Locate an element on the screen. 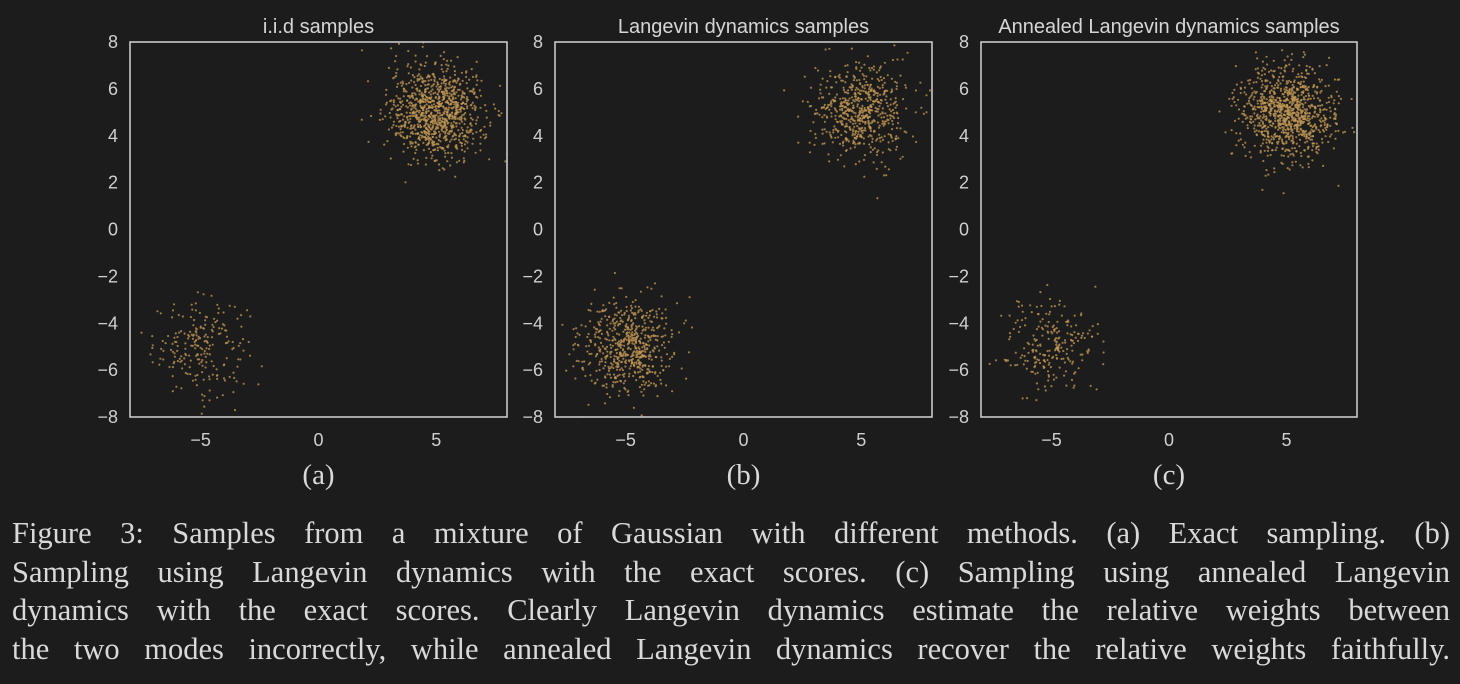 The image size is (1460, 684). y-tick-label: 0 is located at coordinates (538, 230).